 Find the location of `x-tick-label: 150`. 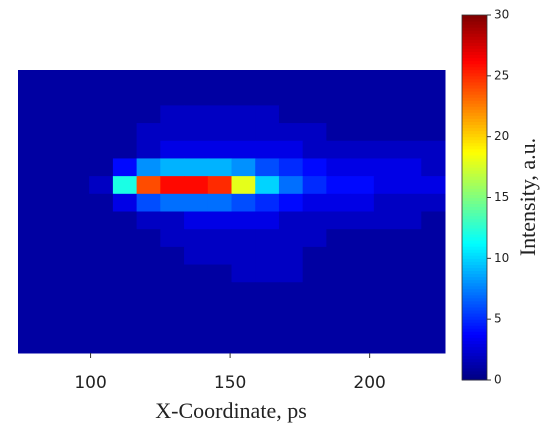

x-tick-label: 150 is located at coordinates (230, 383).